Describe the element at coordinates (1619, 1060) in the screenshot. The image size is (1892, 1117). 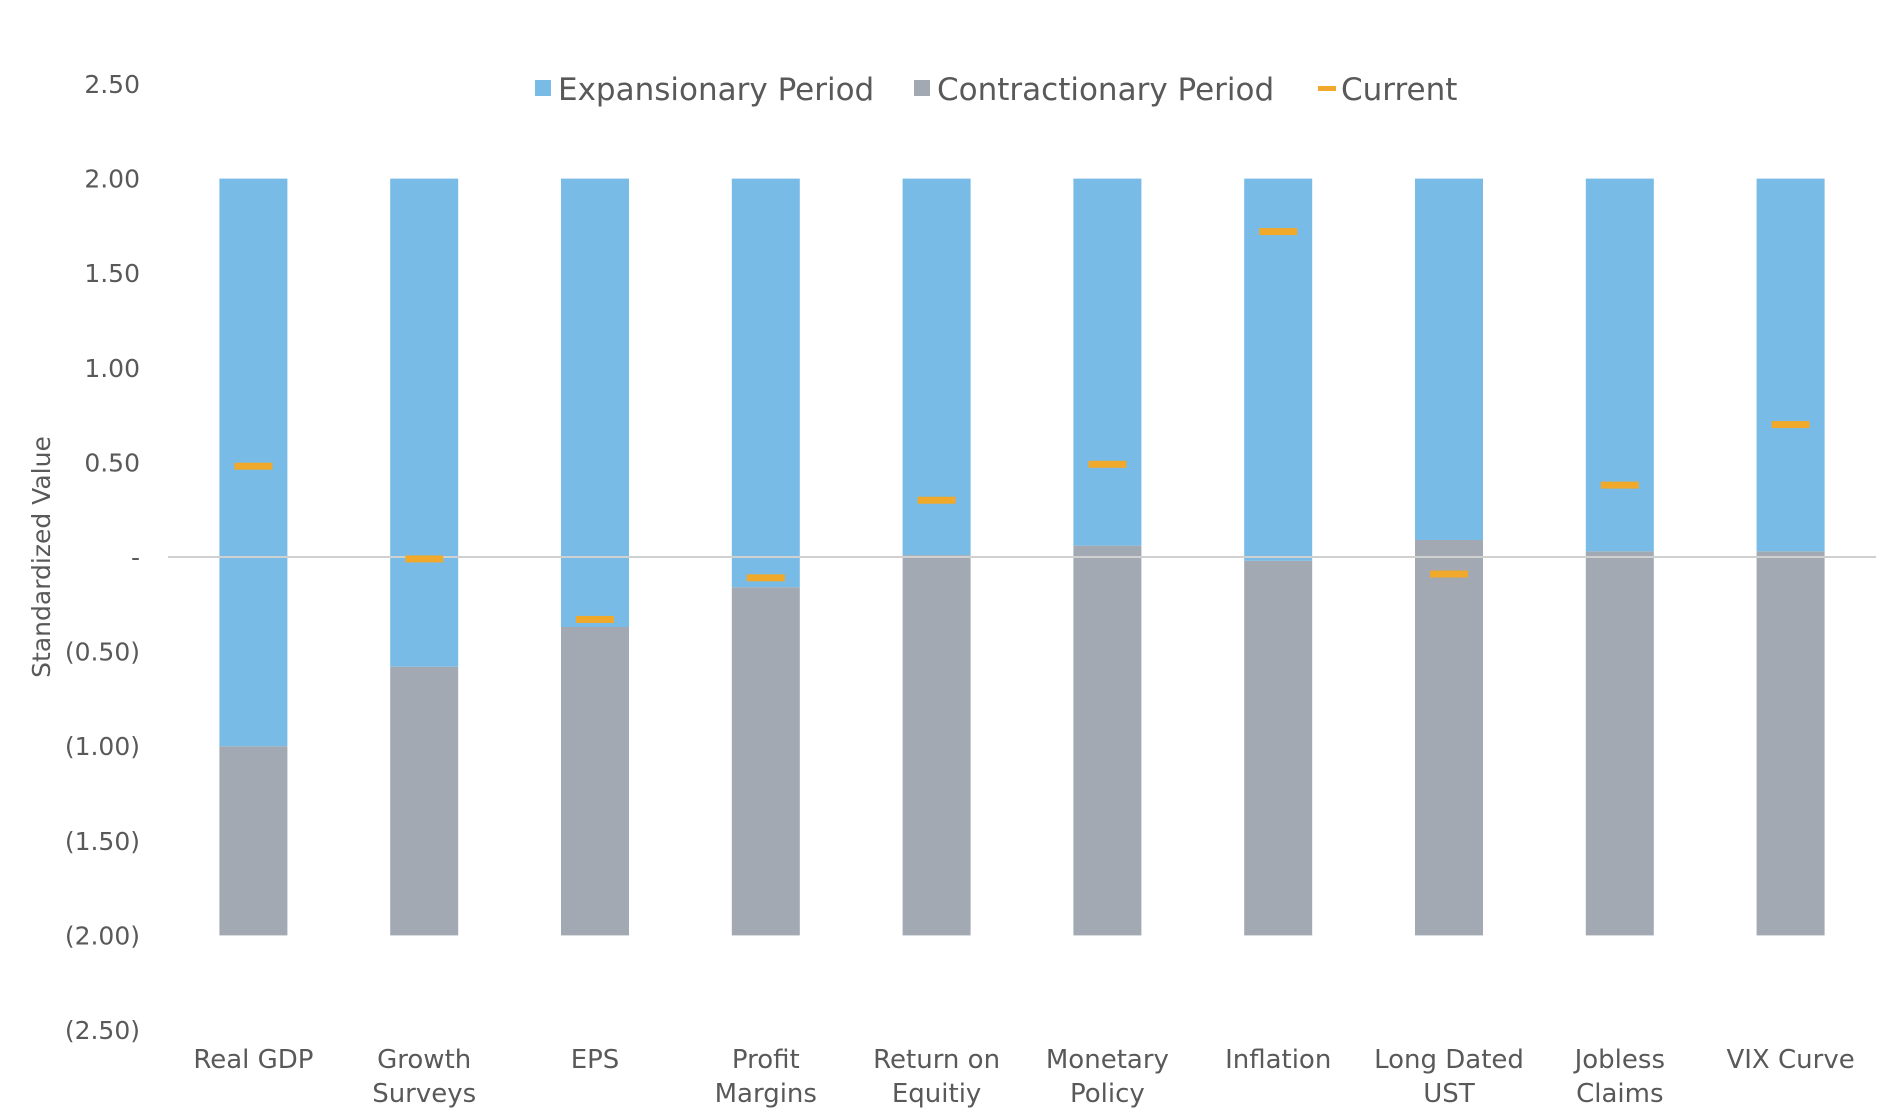
I see `category-label: Jobless` at that location.